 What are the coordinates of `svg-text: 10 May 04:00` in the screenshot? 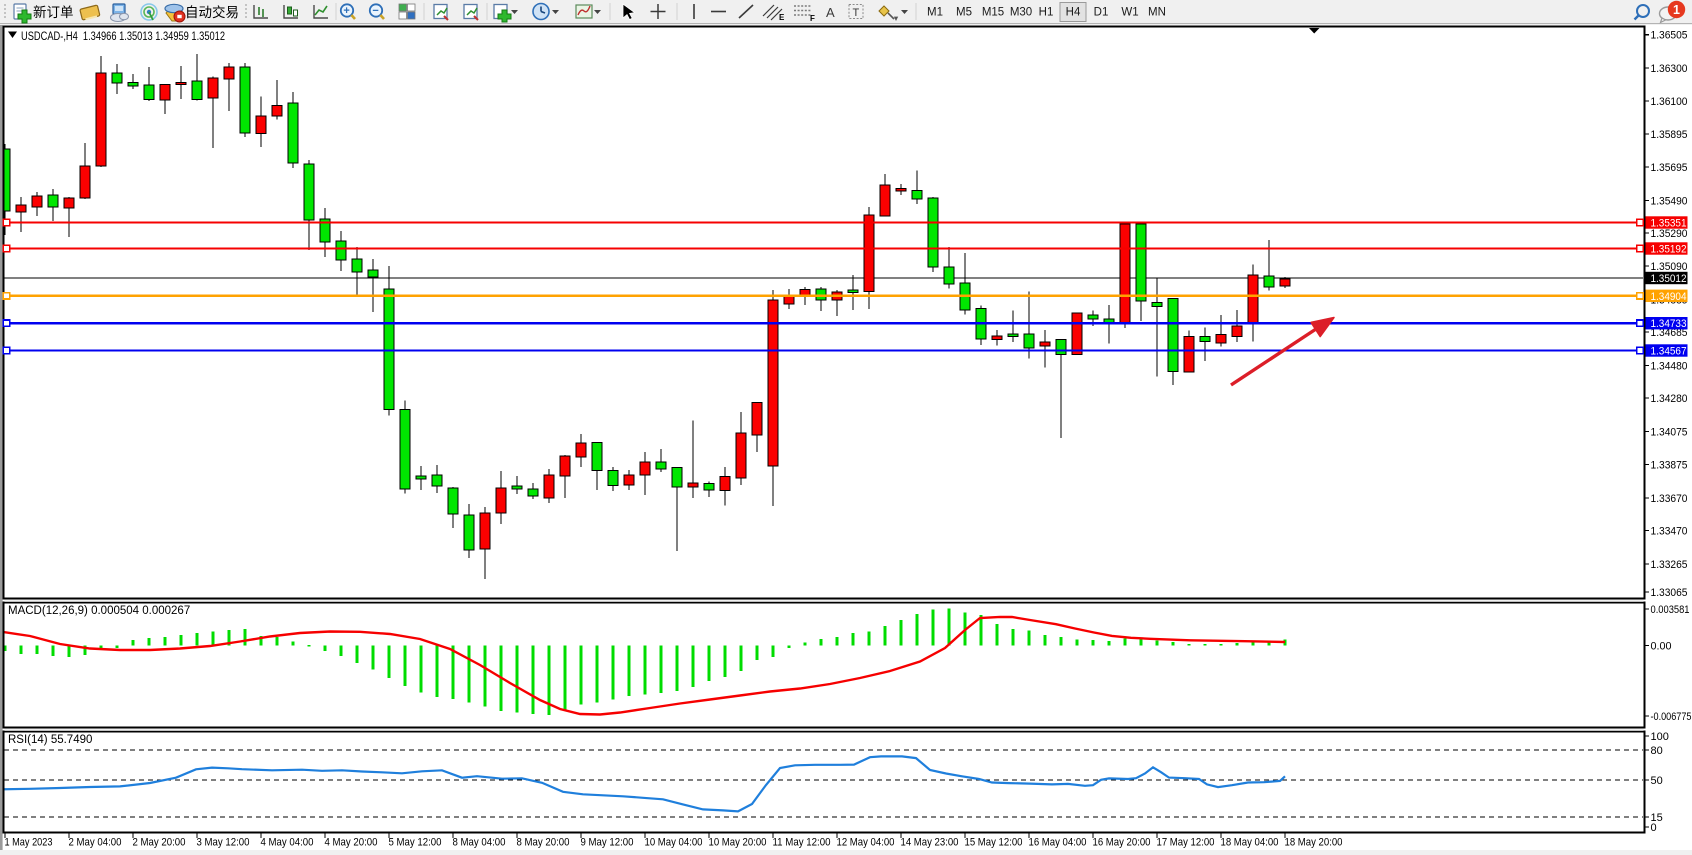 It's located at (674, 843).